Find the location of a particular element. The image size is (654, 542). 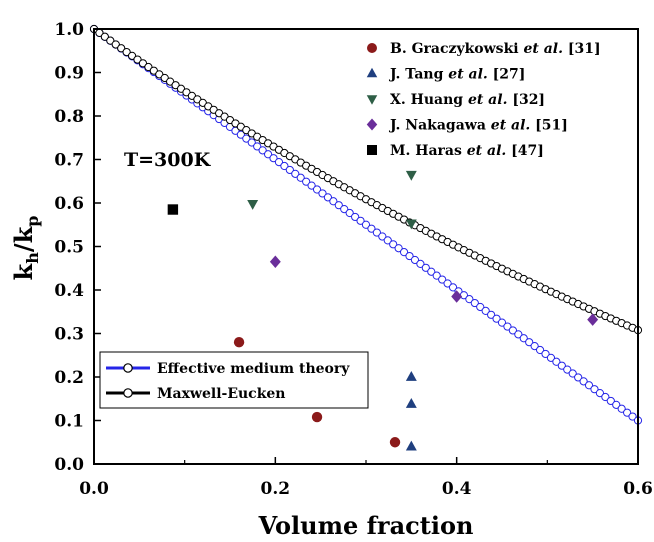

legend-entry: B. Graczykowski et al. [31] is located at coordinates (484, 49).